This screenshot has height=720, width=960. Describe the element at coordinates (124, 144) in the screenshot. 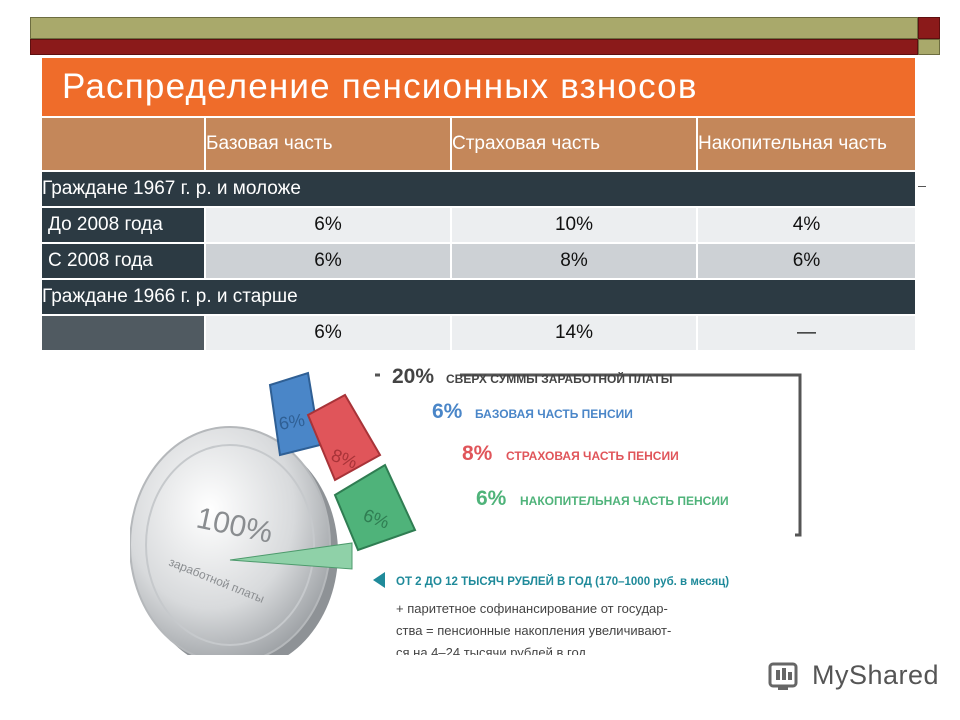

I see `header-empty` at that location.